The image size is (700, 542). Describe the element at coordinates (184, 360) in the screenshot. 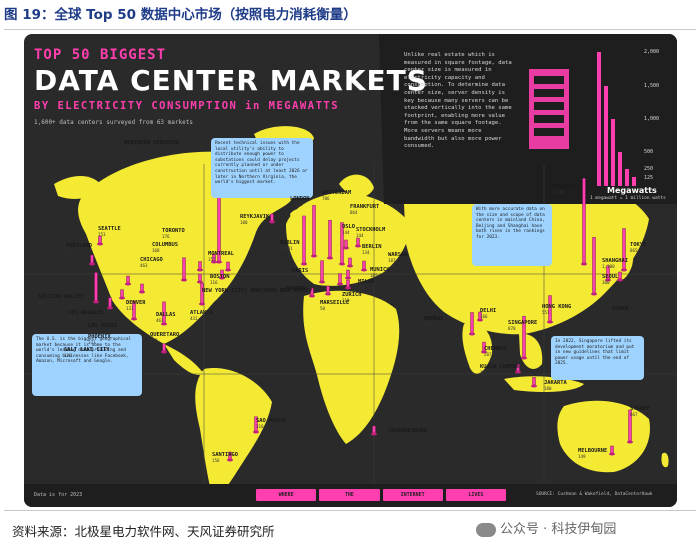

I see `central-america-landmass` at that location.